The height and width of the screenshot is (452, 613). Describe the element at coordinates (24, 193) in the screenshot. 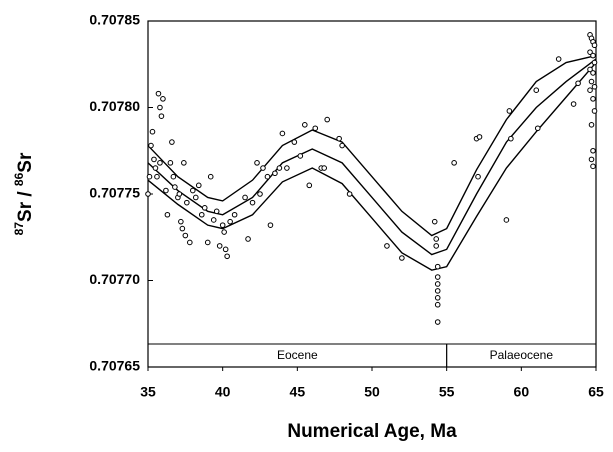

I see `y-axis-label: 87Sr / 86Sr` at that location.